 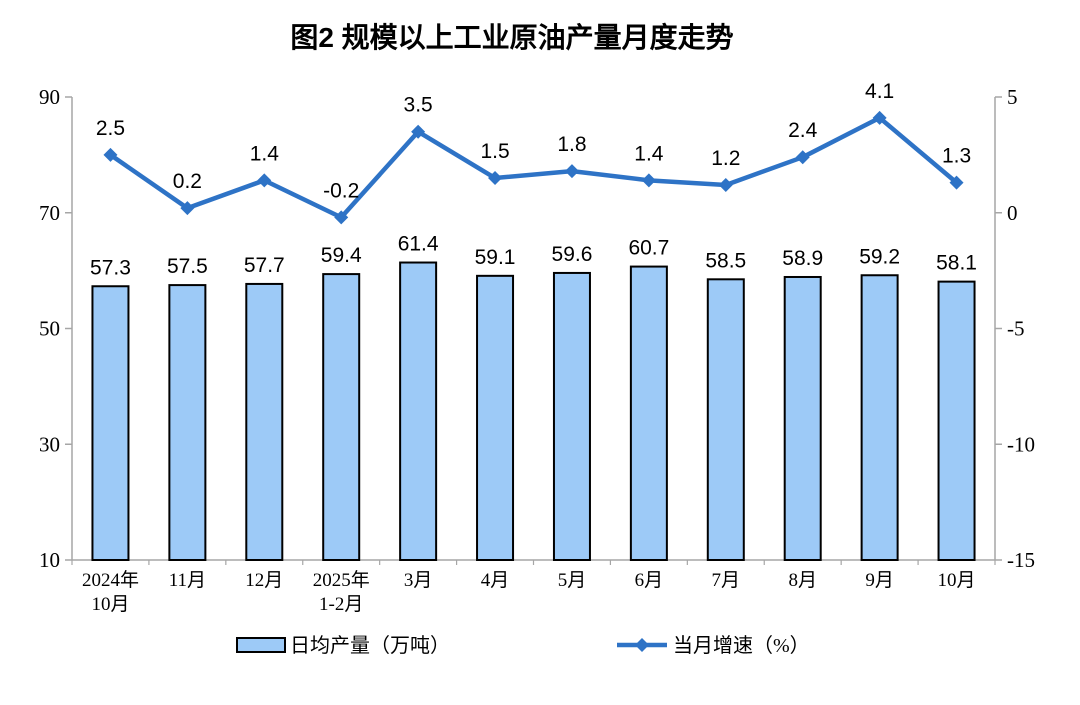 What do you see at coordinates (1021, 560) in the screenshot?
I see `right-axis-tick-label: -15` at bounding box center [1021, 560].